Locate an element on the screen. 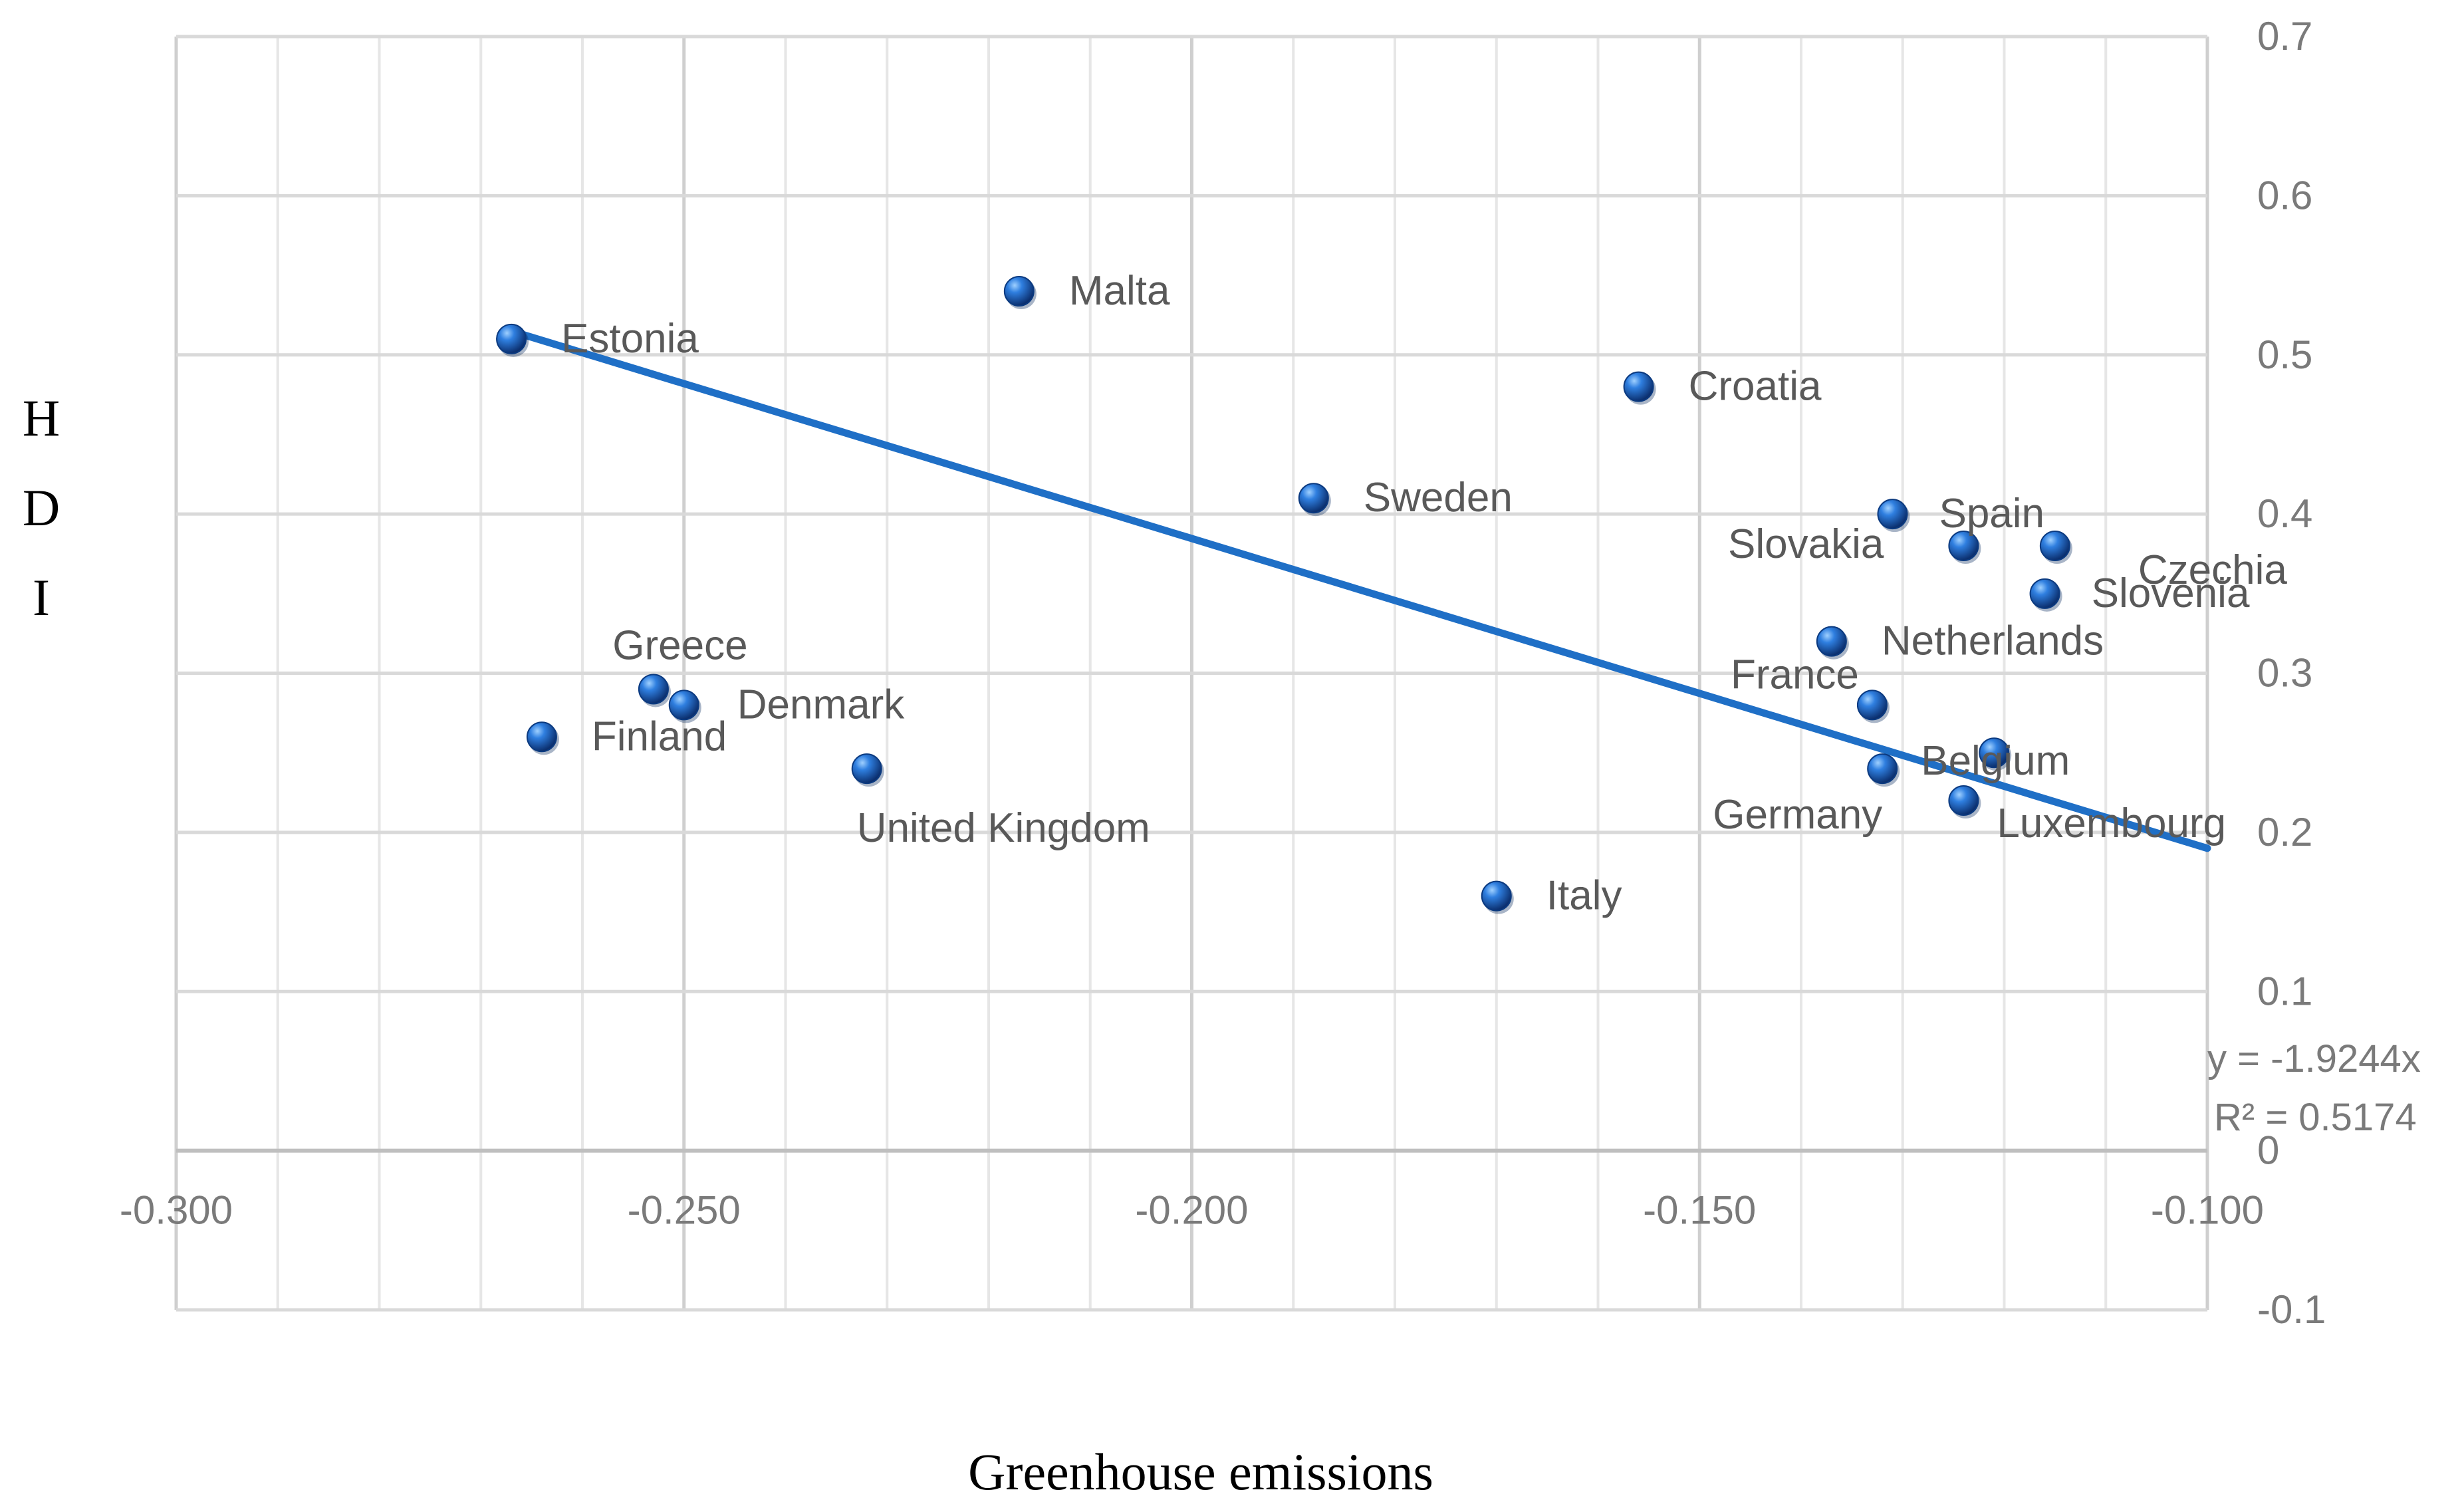  point-label: France is located at coordinates (1795, 674).